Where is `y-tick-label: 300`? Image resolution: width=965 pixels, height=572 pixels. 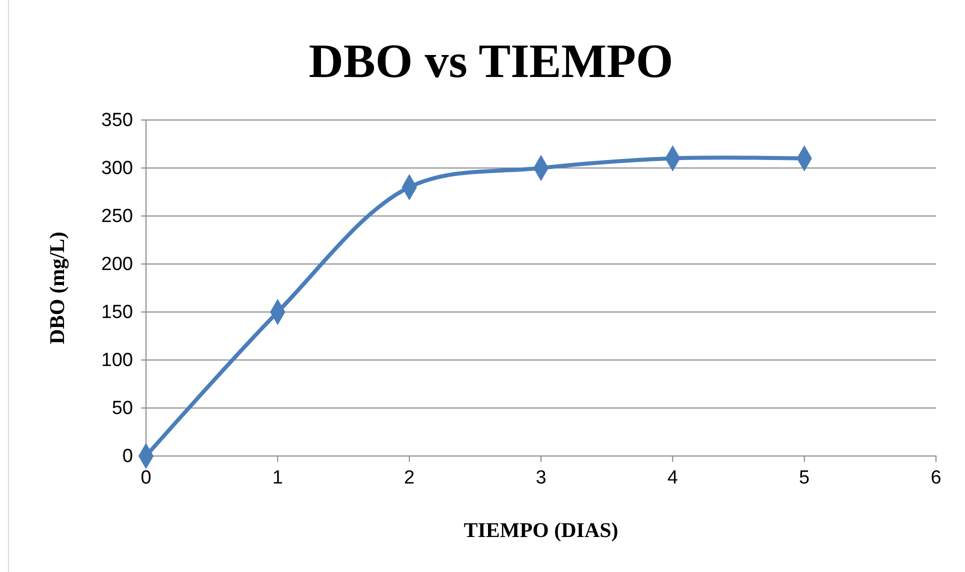
y-tick-label: 300 is located at coordinates (117, 169).